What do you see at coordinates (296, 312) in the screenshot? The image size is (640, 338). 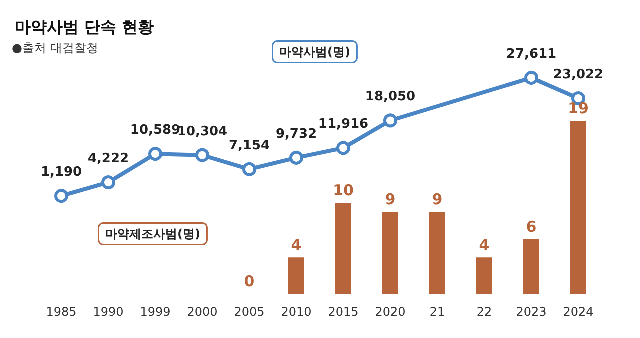 I see `x-tick-label: 2010` at bounding box center [296, 312].